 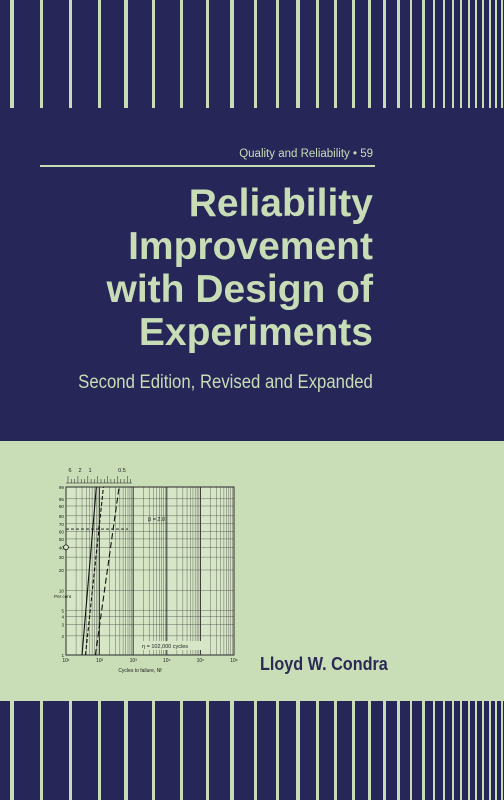 What do you see at coordinates (62, 516) in the screenshot?
I see `y-tick-label: 80` at bounding box center [62, 516].